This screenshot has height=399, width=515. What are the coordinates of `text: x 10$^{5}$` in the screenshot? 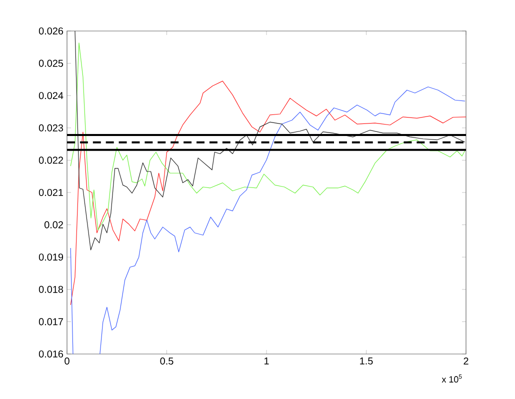 It's located at (452, 378).